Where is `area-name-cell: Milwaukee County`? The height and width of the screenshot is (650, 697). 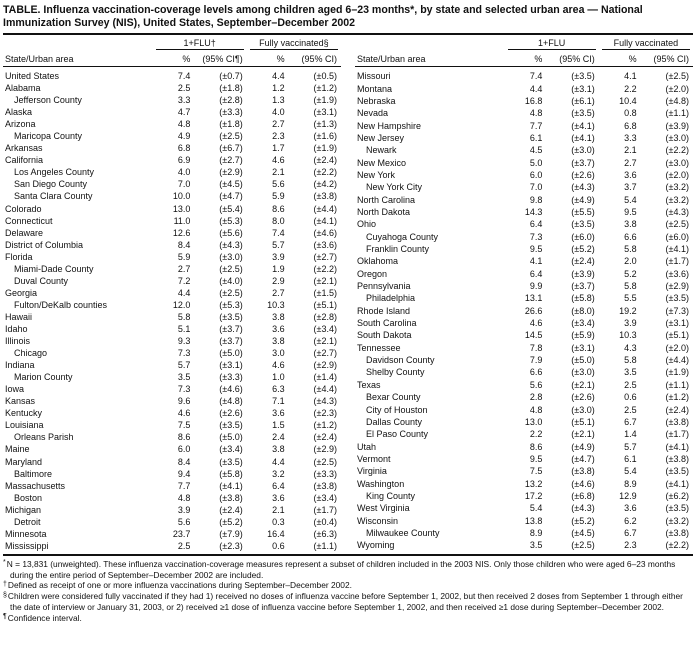
area-name-cell: Milwaukee County is located at coordinates (403, 532).